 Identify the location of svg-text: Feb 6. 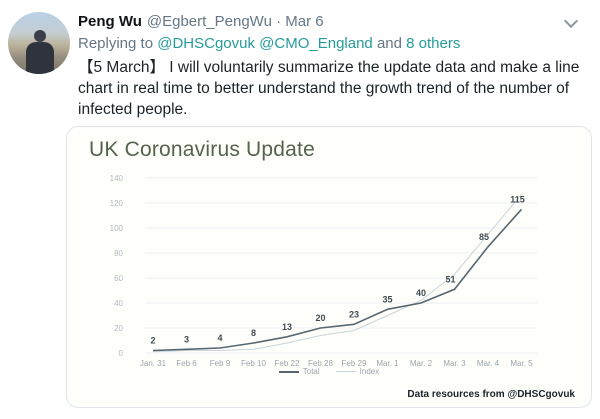
(186, 363).